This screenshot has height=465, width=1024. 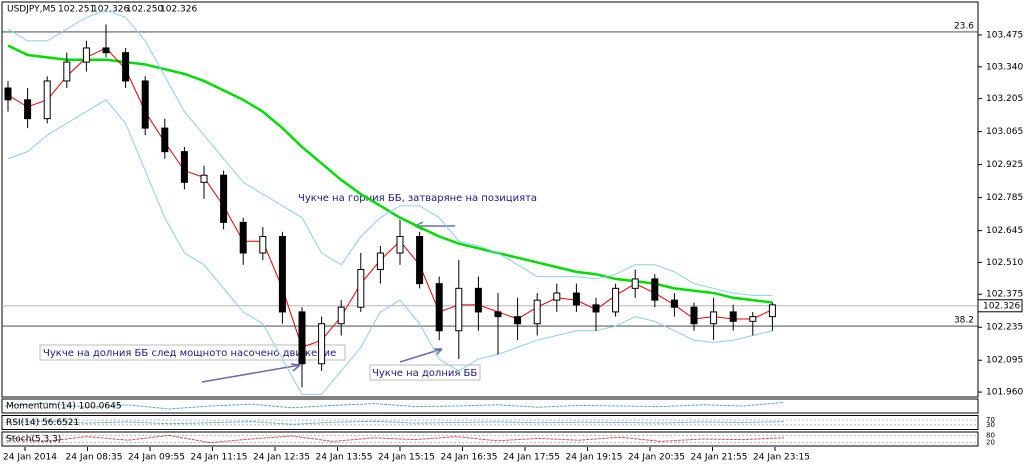 I want to click on y-tick-label: 102.095, so click(x=1004, y=361).